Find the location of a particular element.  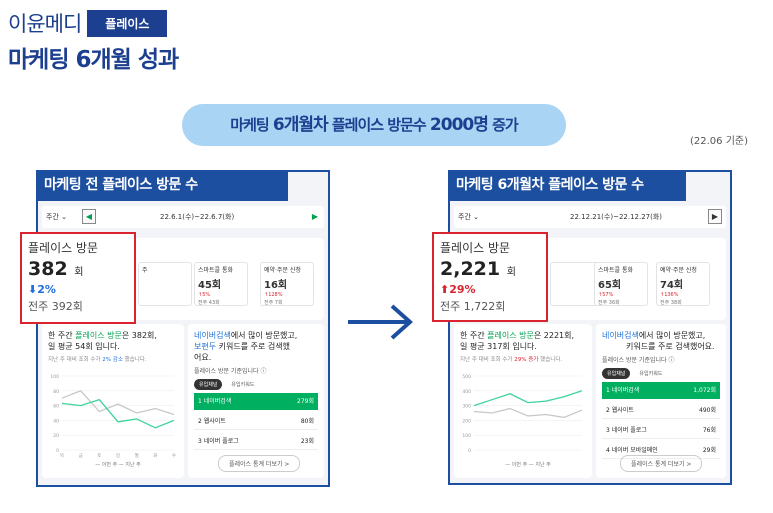

banner-text: 증가 is located at coordinates (503, 125).